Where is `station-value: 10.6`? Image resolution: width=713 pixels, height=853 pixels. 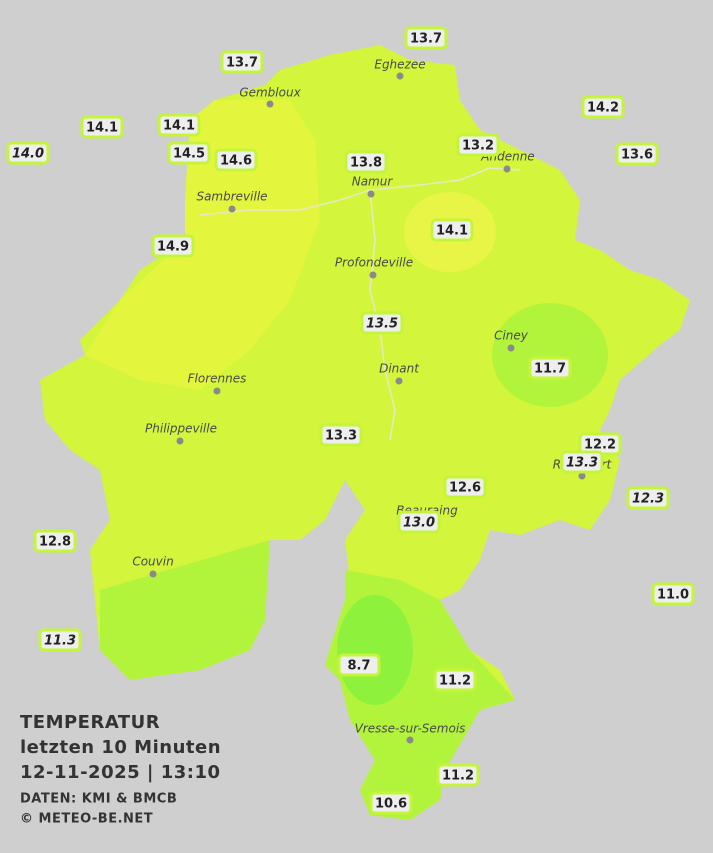 station-value: 10.6 is located at coordinates (391, 804).